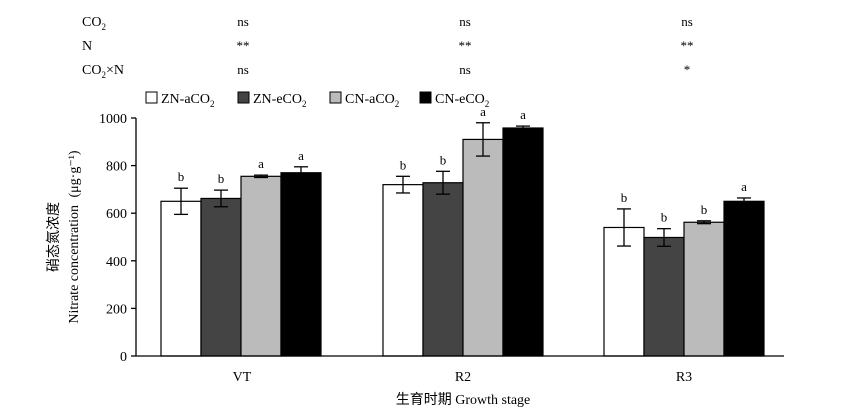  What do you see at coordinates (87, 46) in the screenshot?
I see `stats-row-label: N` at bounding box center [87, 46].